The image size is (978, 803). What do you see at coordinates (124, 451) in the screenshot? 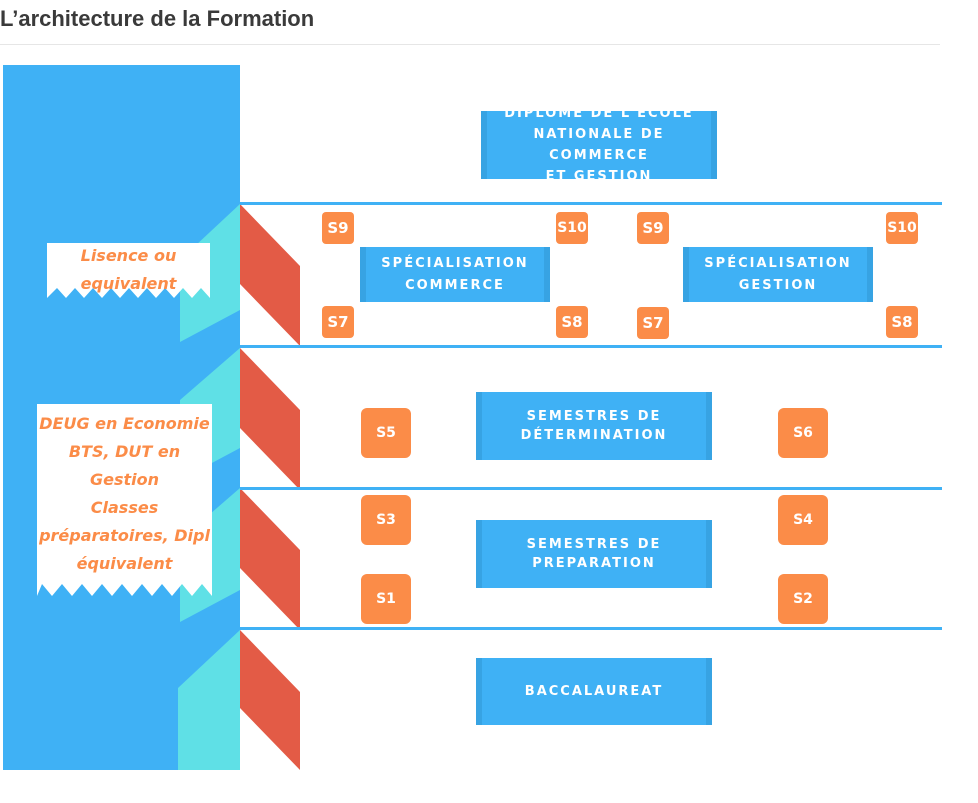
I see `label-deug-line: BTS, DUT en` at bounding box center [124, 451].